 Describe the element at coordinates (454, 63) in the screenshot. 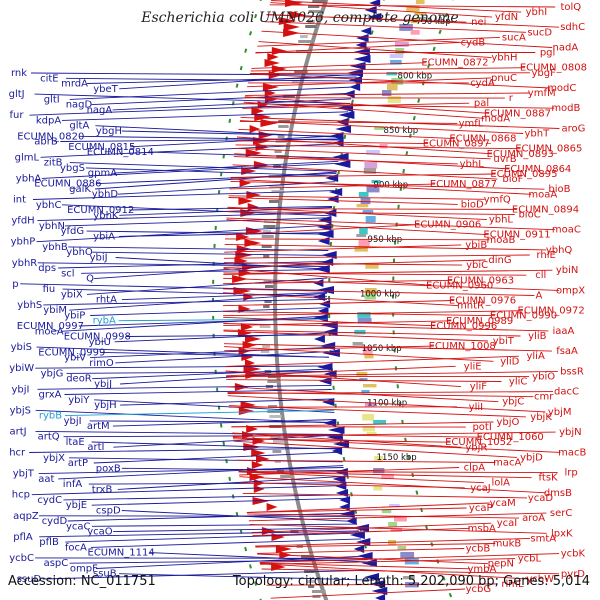

I see `gene-label: ECUMN_0872` at that location.